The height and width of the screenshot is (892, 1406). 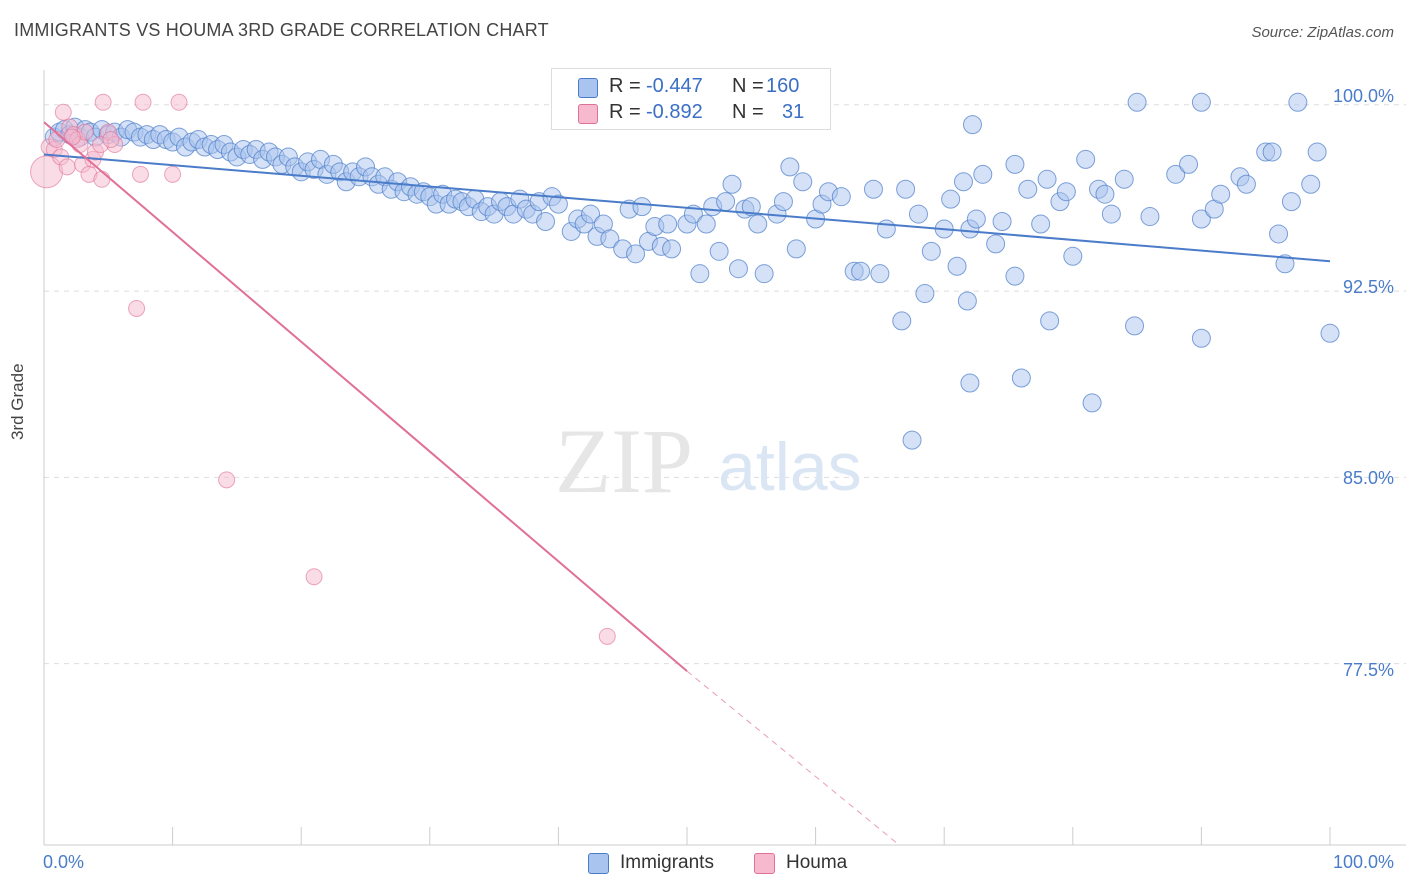 I want to click on watermark-atlas: atlas, so click(x=790, y=467).